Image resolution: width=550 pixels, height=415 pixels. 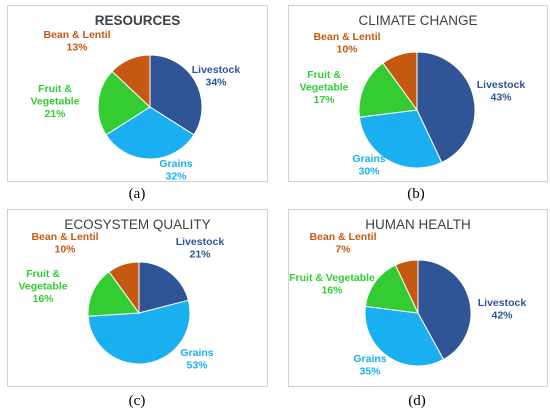 What do you see at coordinates (175, 170) in the screenshot?
I see `data-label-grains: Grains 32%` at bounding box center [175, 170].